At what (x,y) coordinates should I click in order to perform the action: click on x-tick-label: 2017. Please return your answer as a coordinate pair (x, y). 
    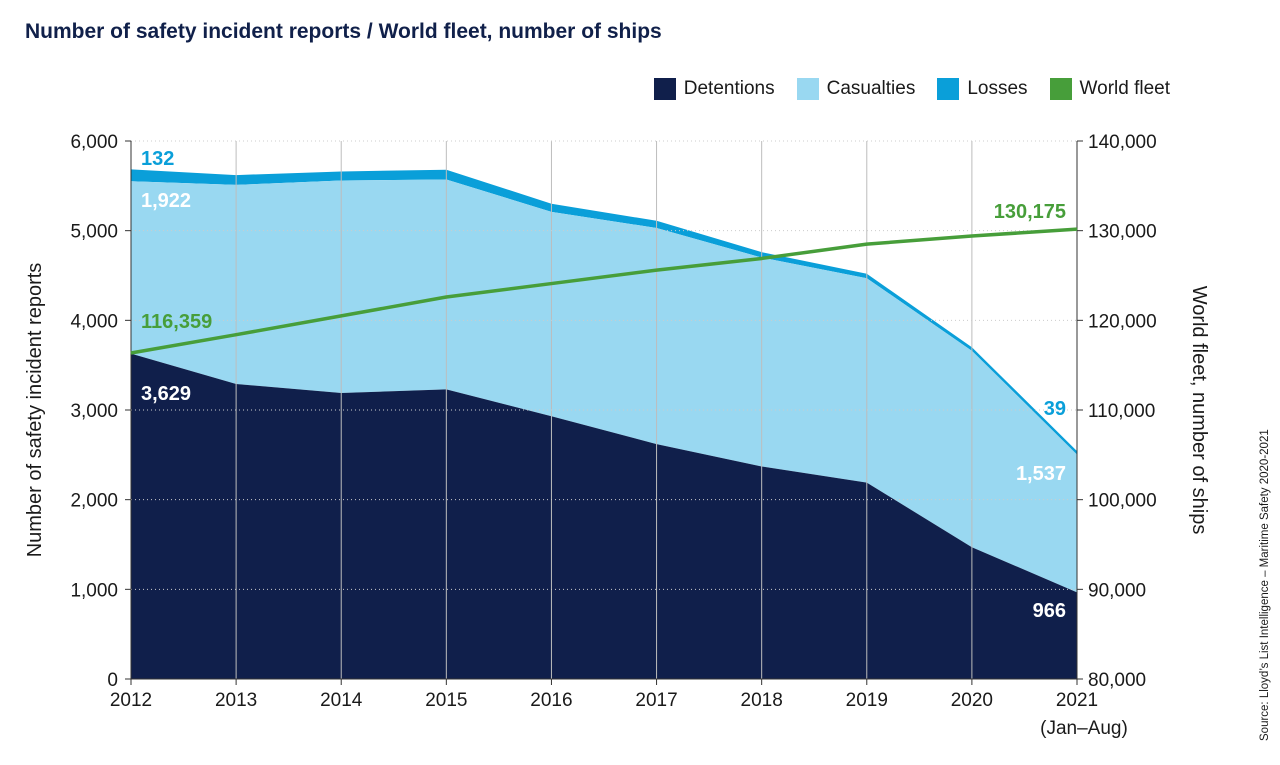
    Looking at the image, I should click on (656, 700).